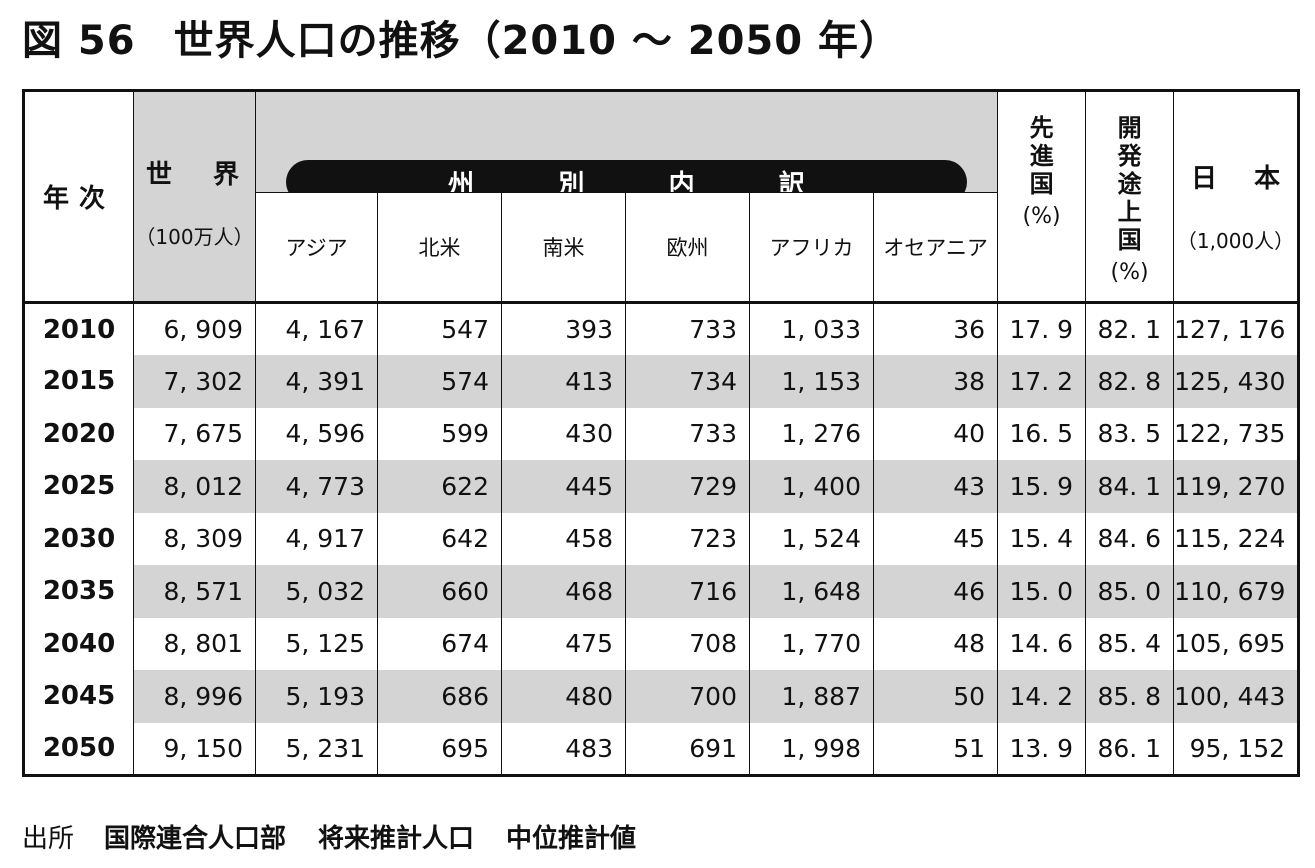  I want to click on cell-africa: 1, 153, so click(811, 381).